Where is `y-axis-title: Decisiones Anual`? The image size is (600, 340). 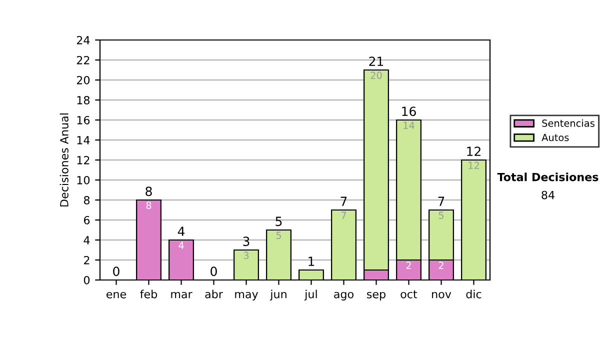
y-axis-title: Decisiones Anual is located at coordinates (64, 160).